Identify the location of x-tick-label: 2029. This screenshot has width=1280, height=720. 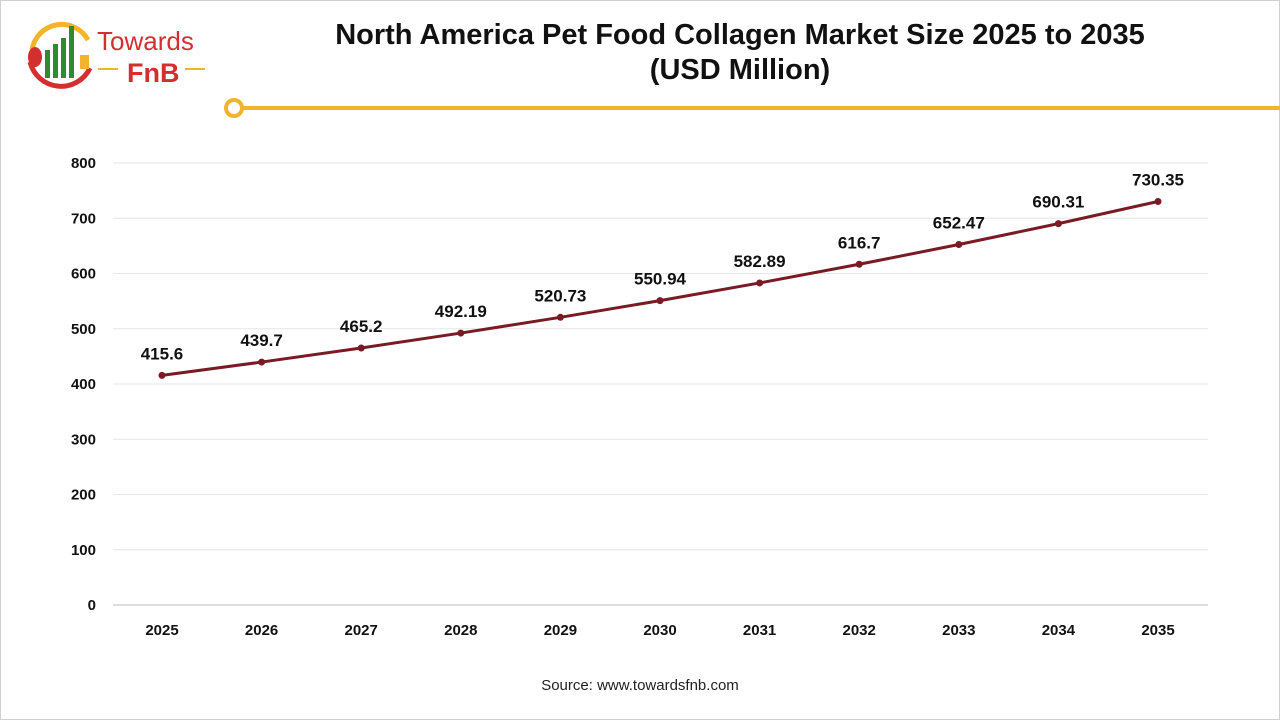
(560, 630).